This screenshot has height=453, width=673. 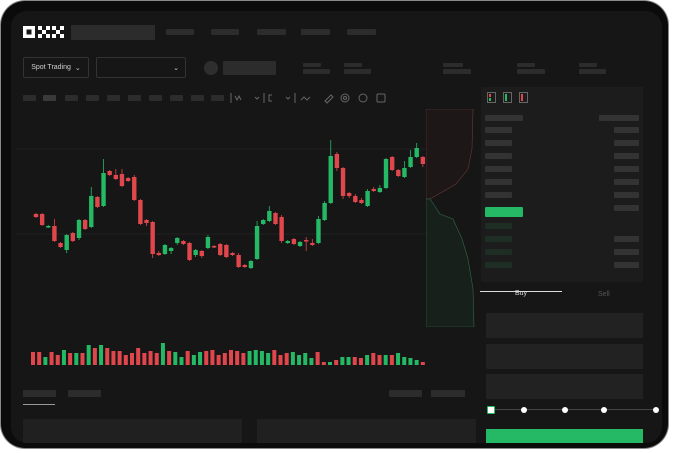 I want to click on ruler-icon, so click(x=329, y=99).